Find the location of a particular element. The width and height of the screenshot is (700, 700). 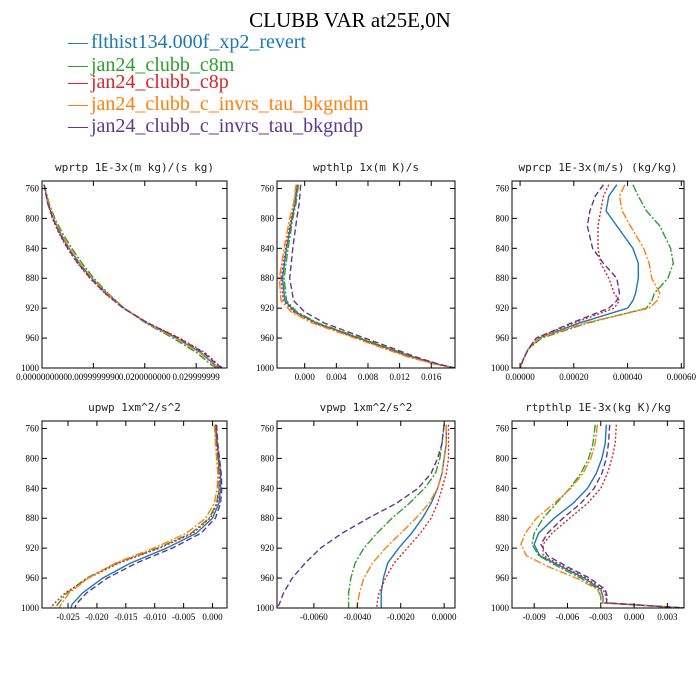

figure-title: CLUBB VAR at25E,0N is located at coordinates (350, 20).